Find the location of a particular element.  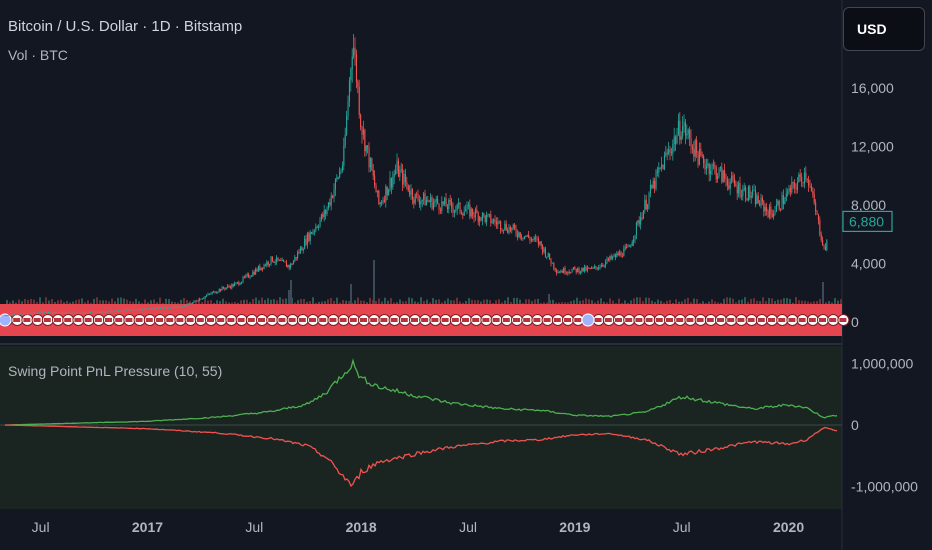

long-pressure-line is located at coordinates (421, 392).